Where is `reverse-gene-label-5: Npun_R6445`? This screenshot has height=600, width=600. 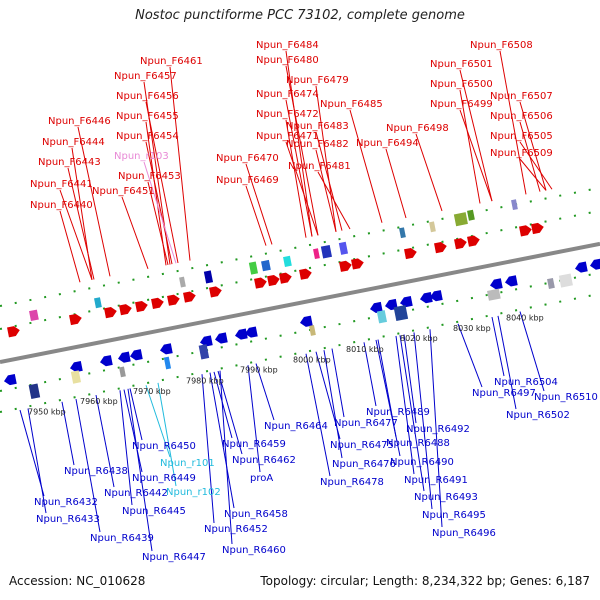 reverse-gene-label-5: Npun_R6445 is located at coordinates (154, 511).